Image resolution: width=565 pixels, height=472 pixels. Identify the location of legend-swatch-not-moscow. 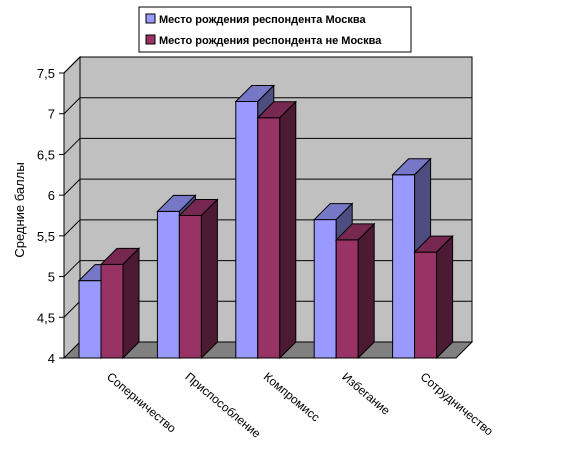
(150, 39).